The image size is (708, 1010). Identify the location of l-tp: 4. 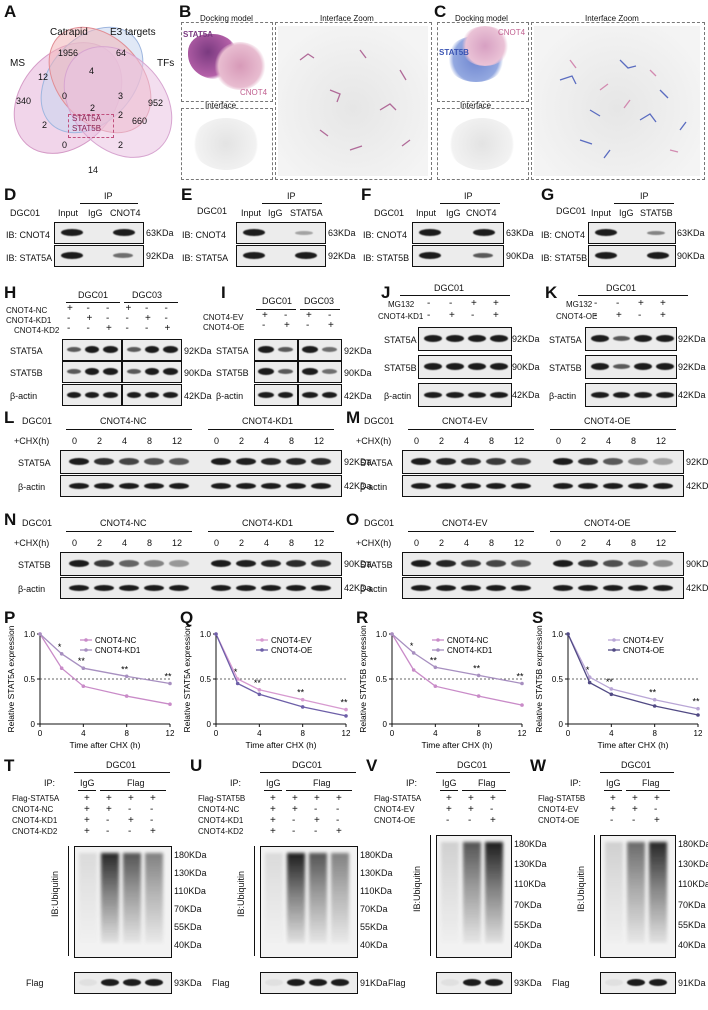
(267, 441).